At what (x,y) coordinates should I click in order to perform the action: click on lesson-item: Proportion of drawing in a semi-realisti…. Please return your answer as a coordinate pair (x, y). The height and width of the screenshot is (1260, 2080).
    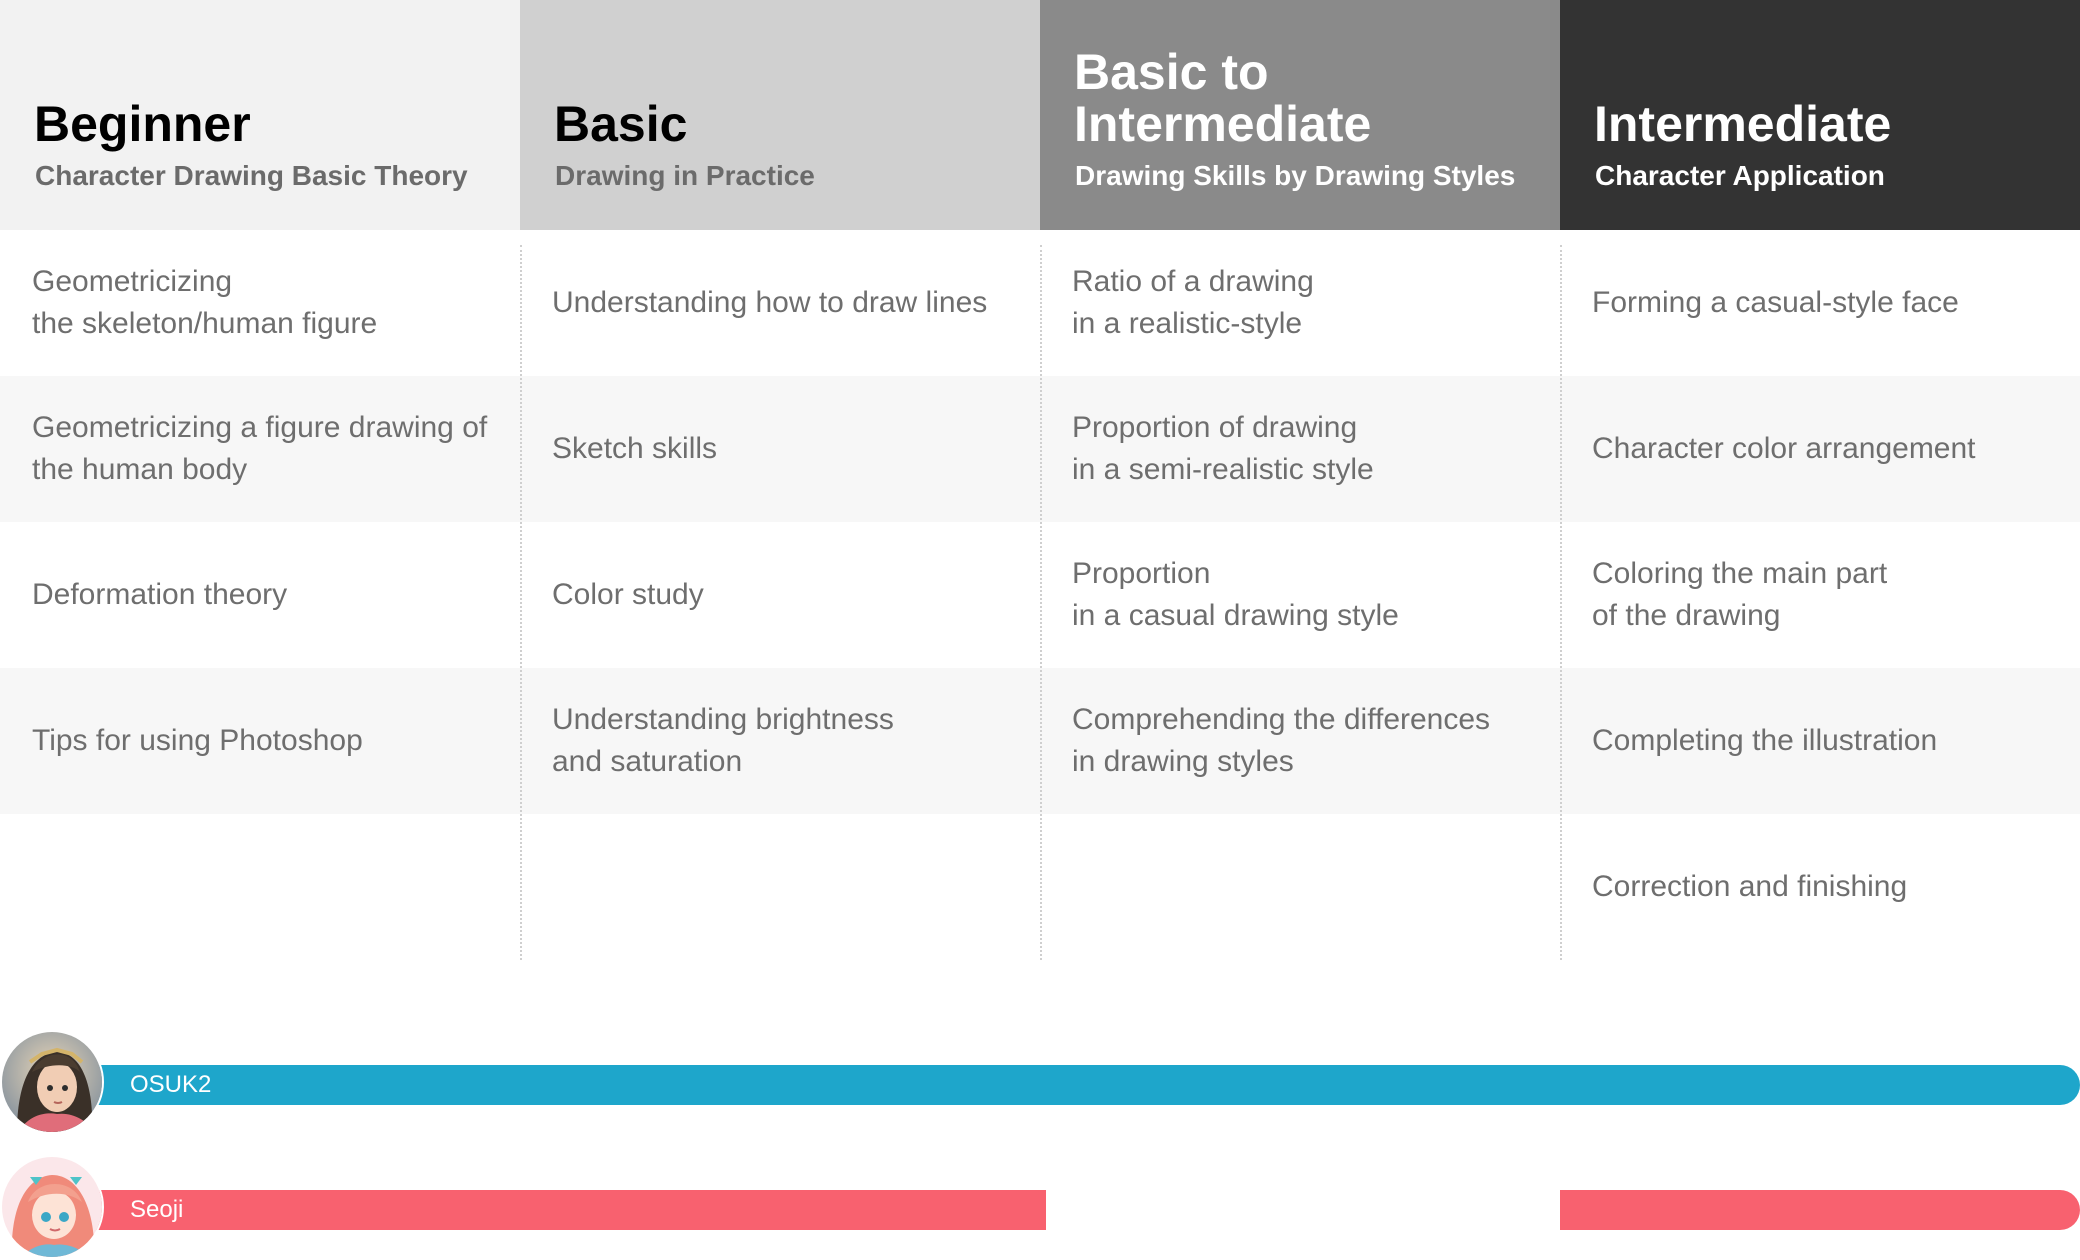
    Looking at the image, I should click on (1300, 449).